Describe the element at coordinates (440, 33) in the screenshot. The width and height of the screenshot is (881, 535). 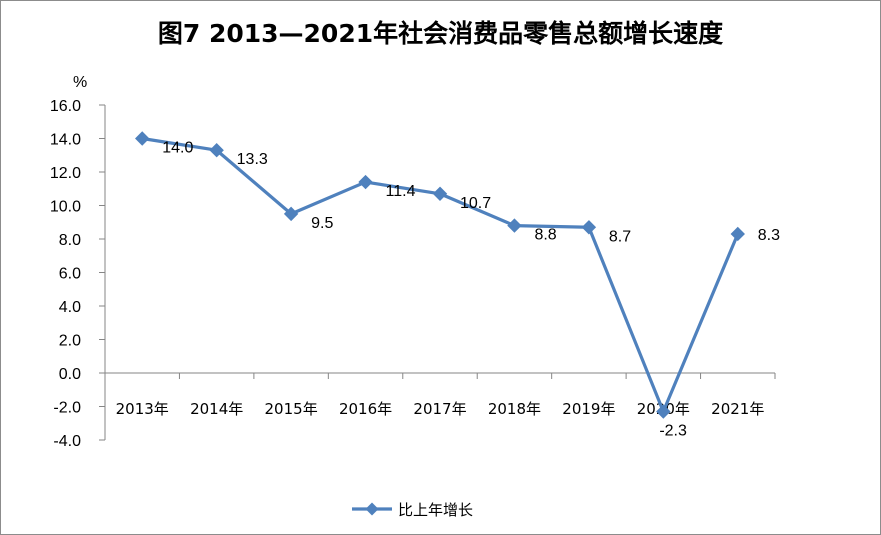
I see `chart-title: 图7 2013—2021年社会消费品零售总额增长速度` at that location.